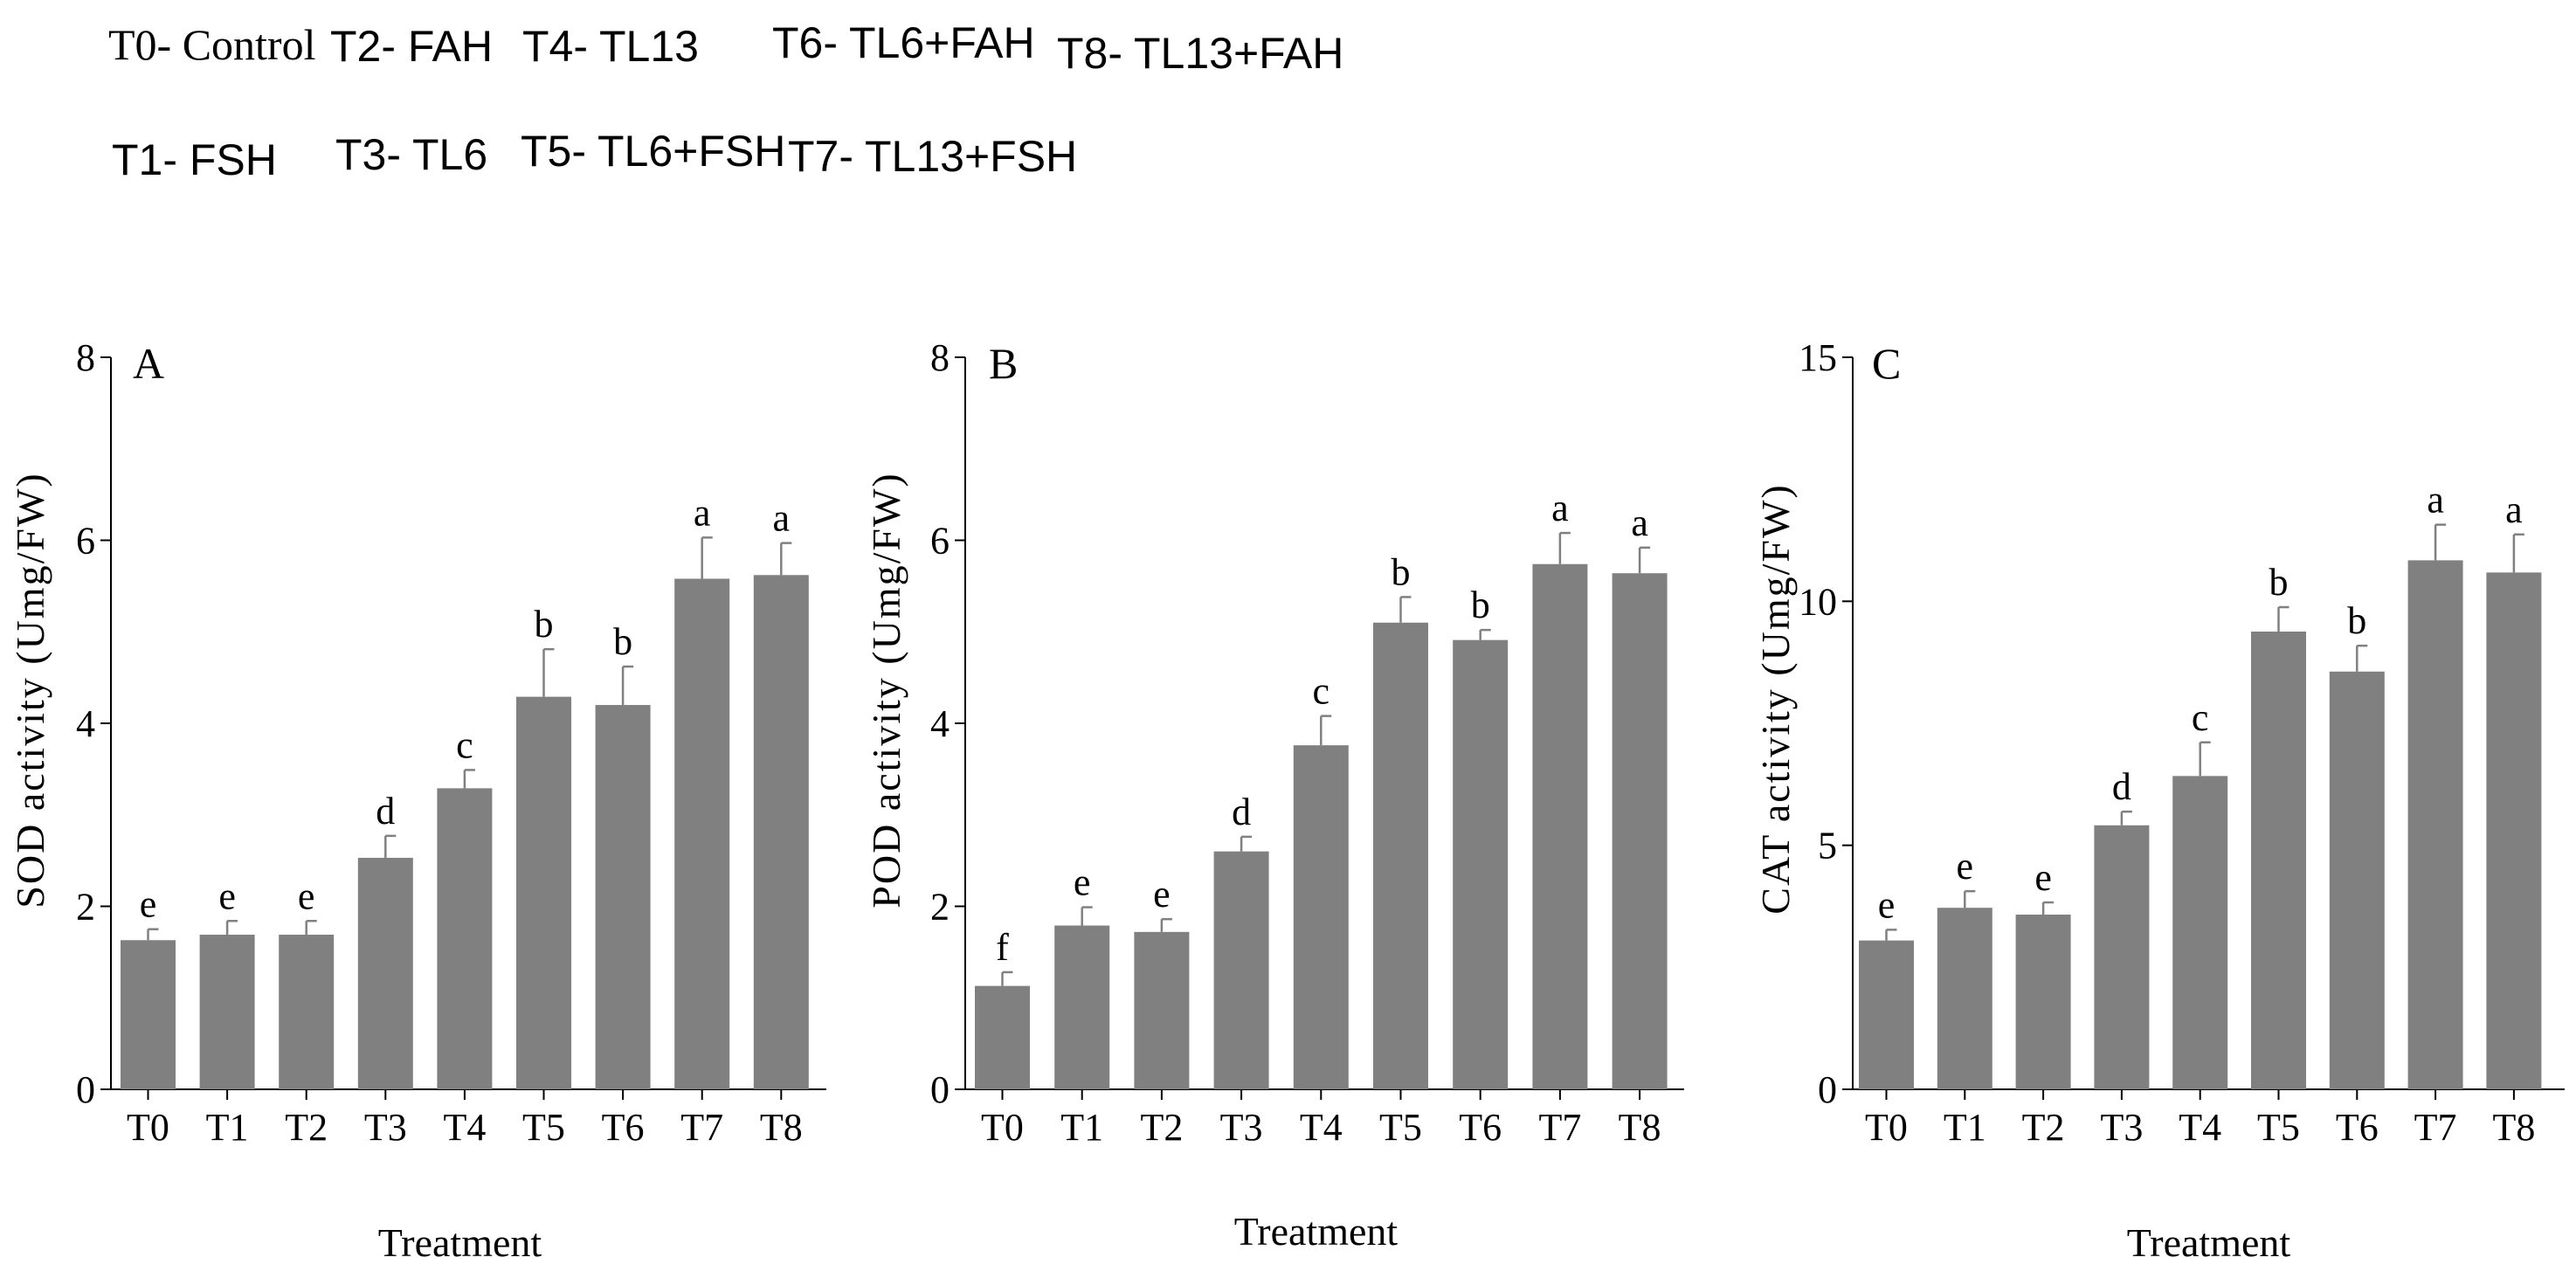 This screenshot has width=2576, height=1285. What do you see at coordinates (1002, 947) in the screenshot?
I see `significance-label: f` at bounding box center [1002, 947].